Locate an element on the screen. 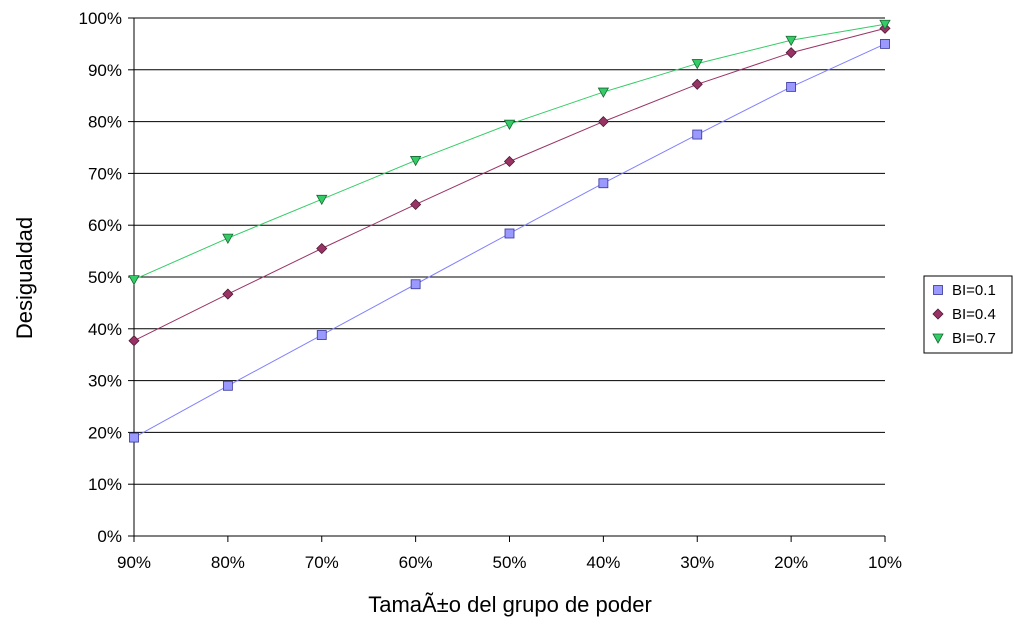 The height and width of the screenshot is (625, 1015). x-tick-label: 90% is located at coordinates (134, 562).